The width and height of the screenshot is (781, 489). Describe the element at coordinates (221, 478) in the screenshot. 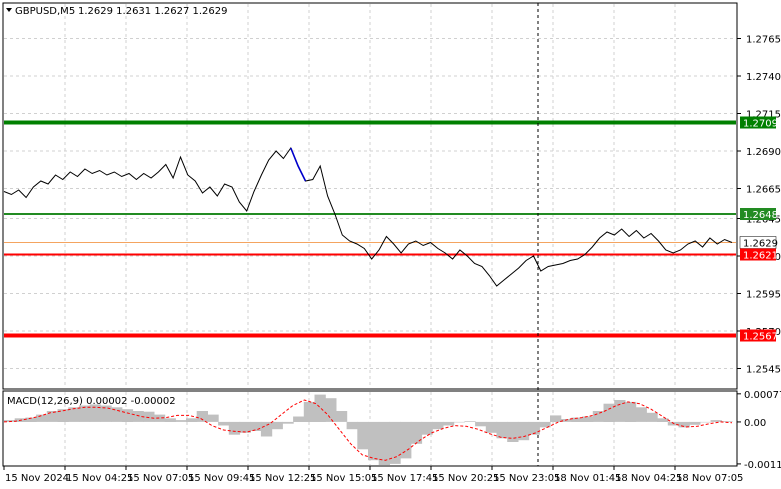

I see `time-tick-label: 15 Nov 09:45` at that location.